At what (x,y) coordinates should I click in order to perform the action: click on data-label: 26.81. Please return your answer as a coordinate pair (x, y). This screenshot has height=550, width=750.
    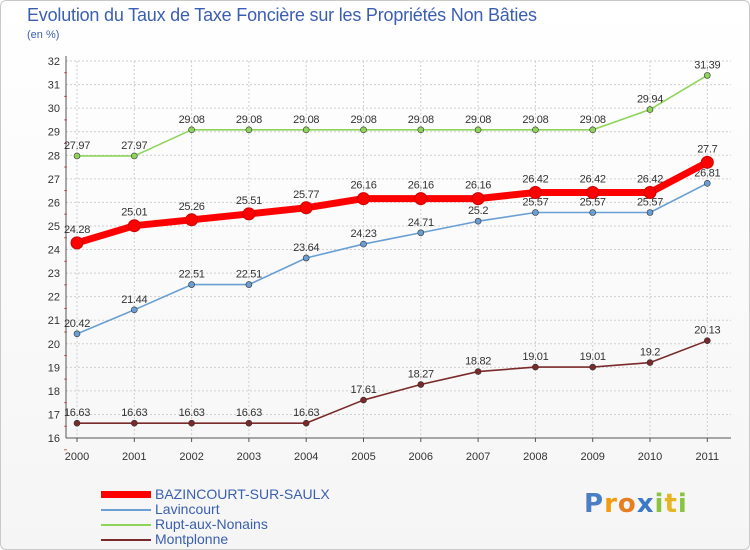
    Looking at the image, I should click on (707, 173).